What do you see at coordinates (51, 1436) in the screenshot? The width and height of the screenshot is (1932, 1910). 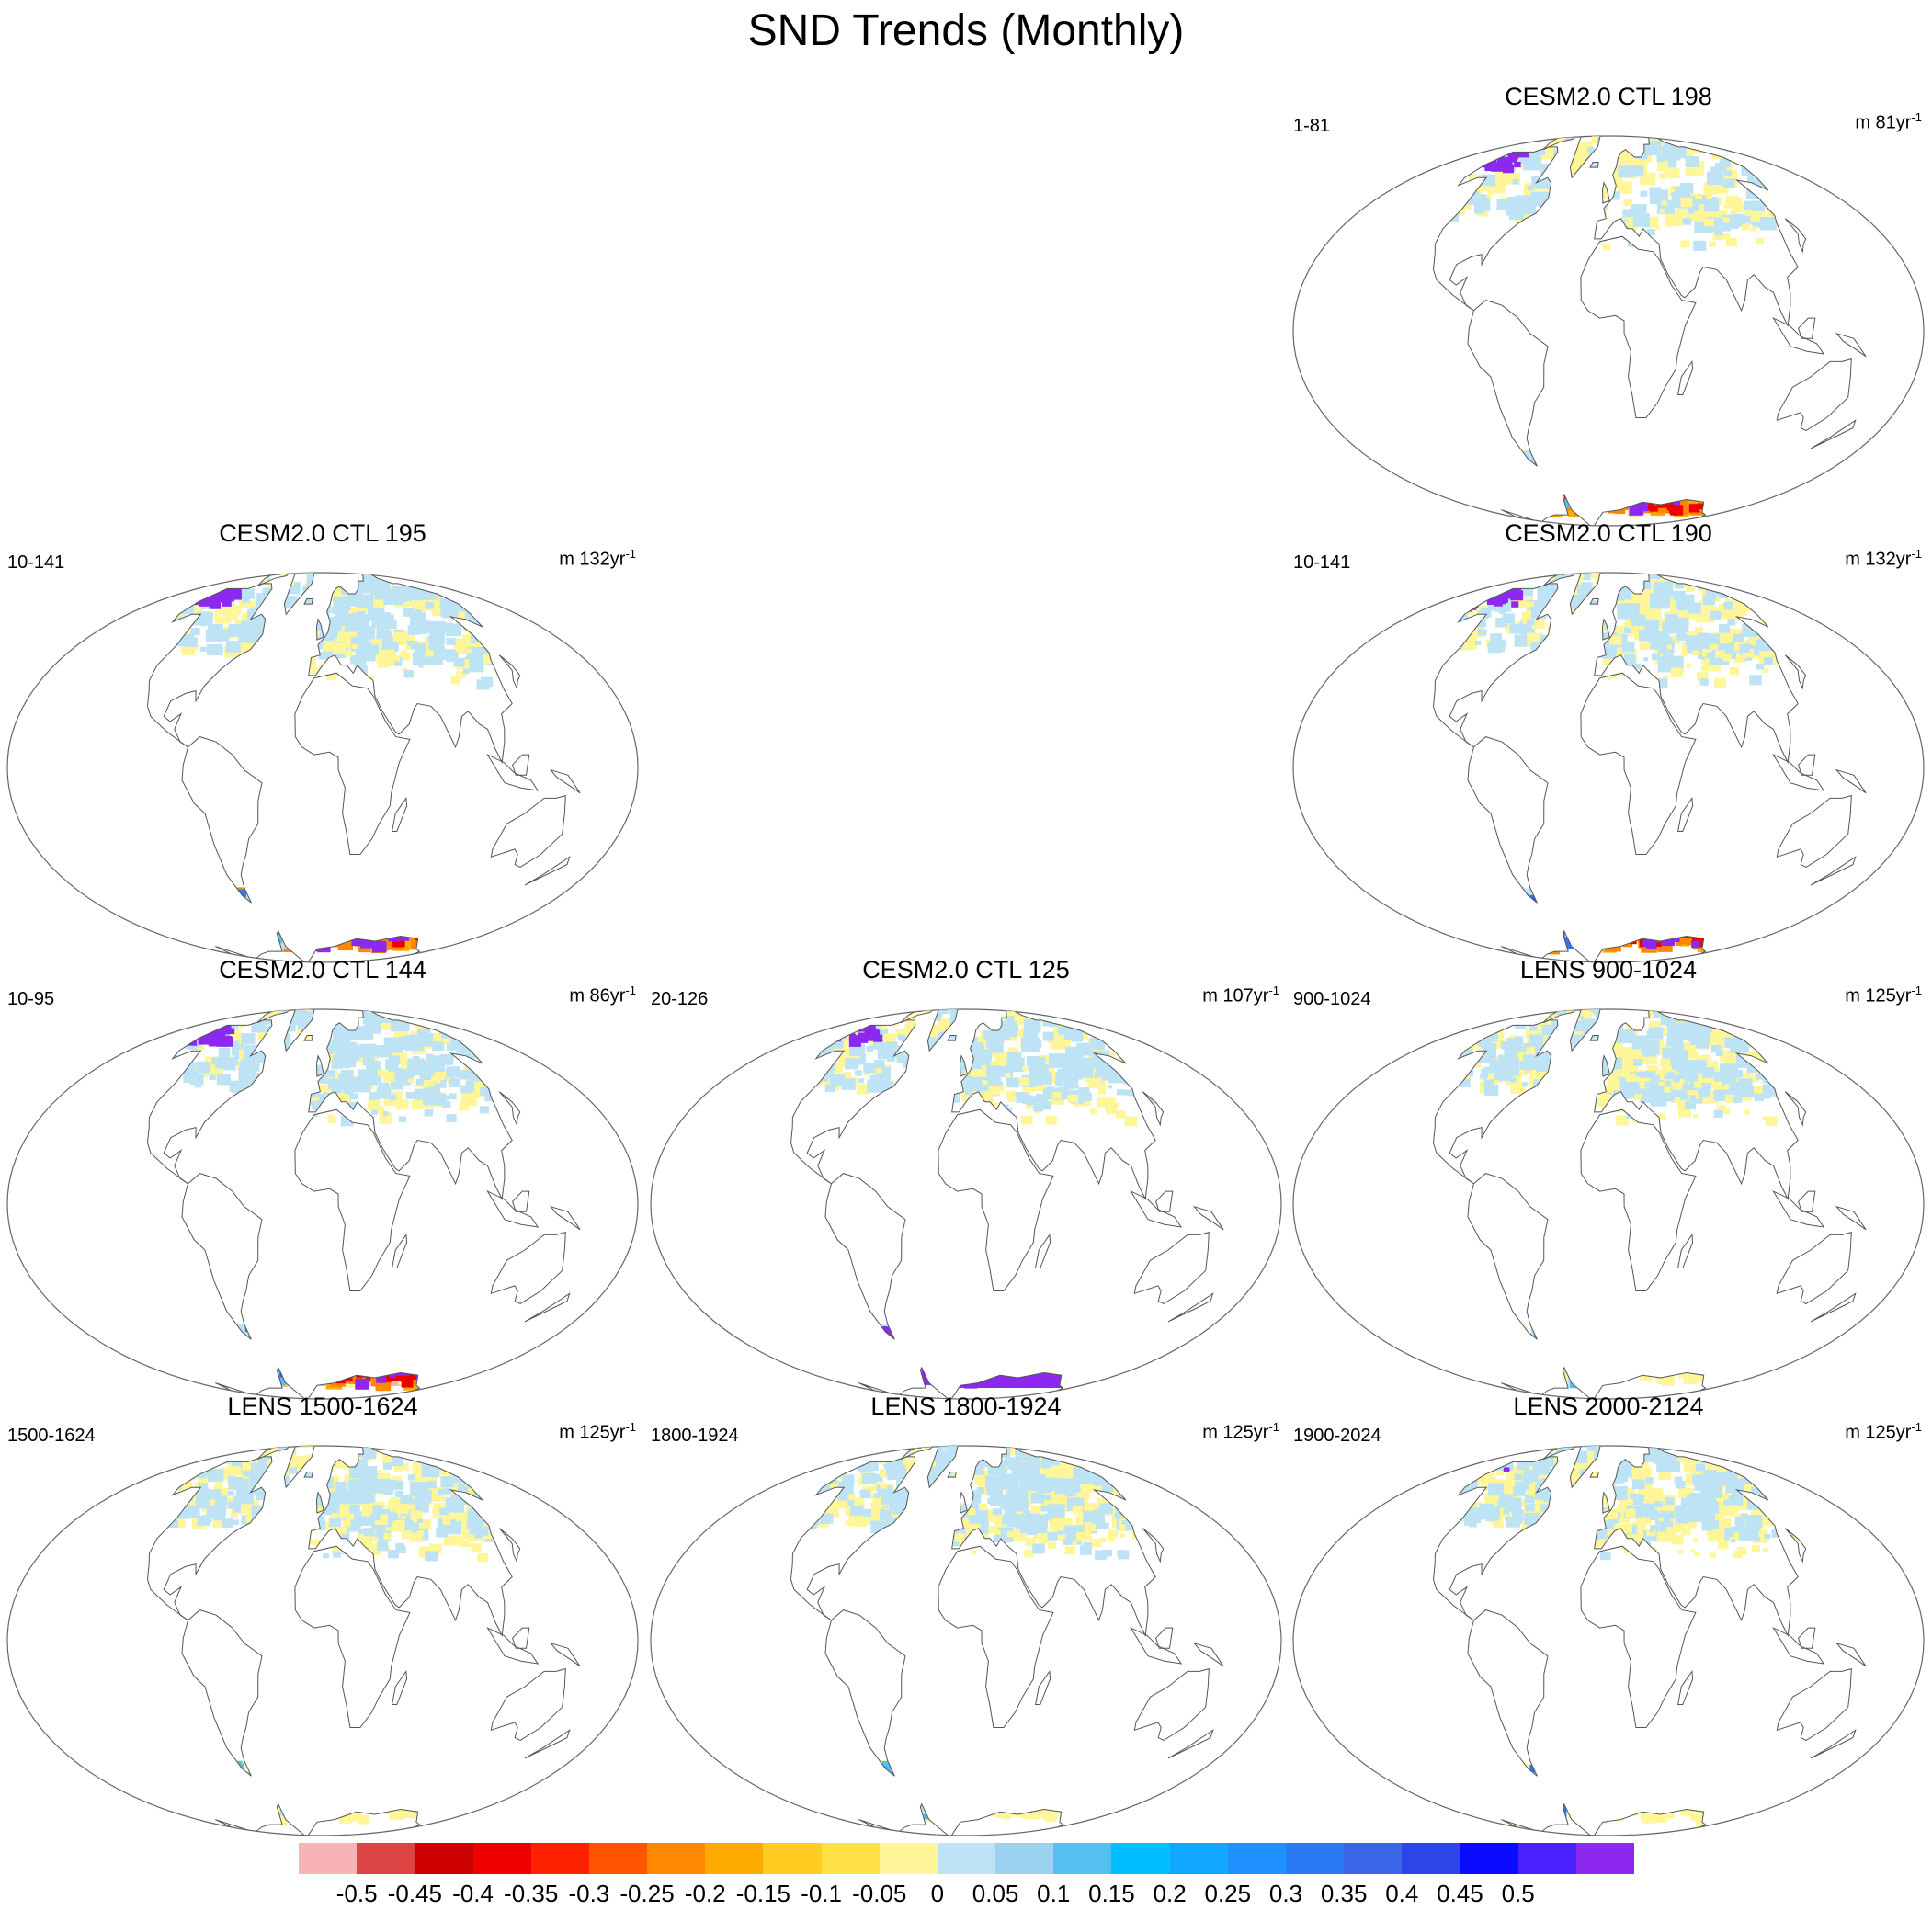 I see `panel-left-text: 1500-1624` at bounding box center [51, 1436].